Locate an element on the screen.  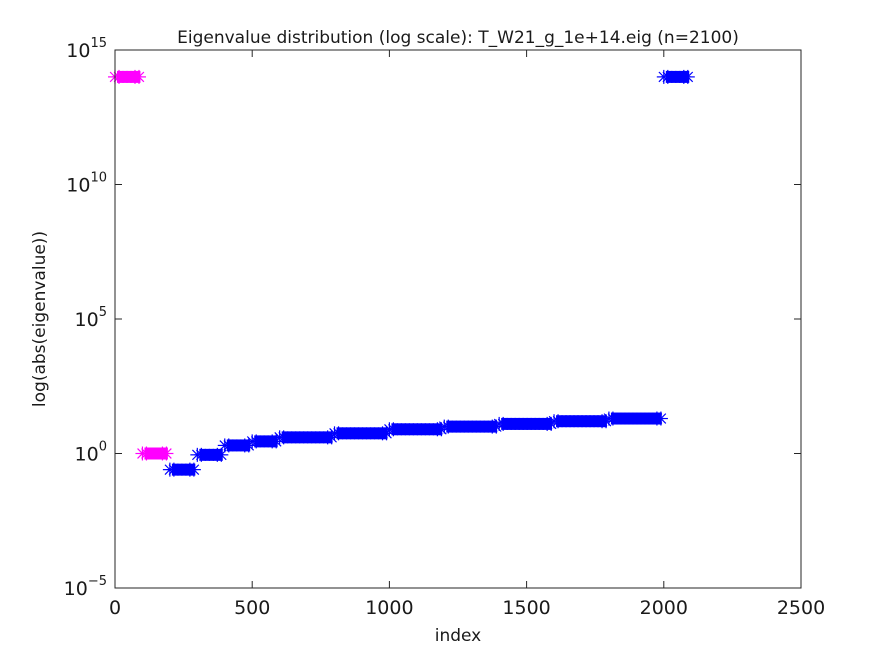
x-axis-label: index is located at coordinates (458, 636).